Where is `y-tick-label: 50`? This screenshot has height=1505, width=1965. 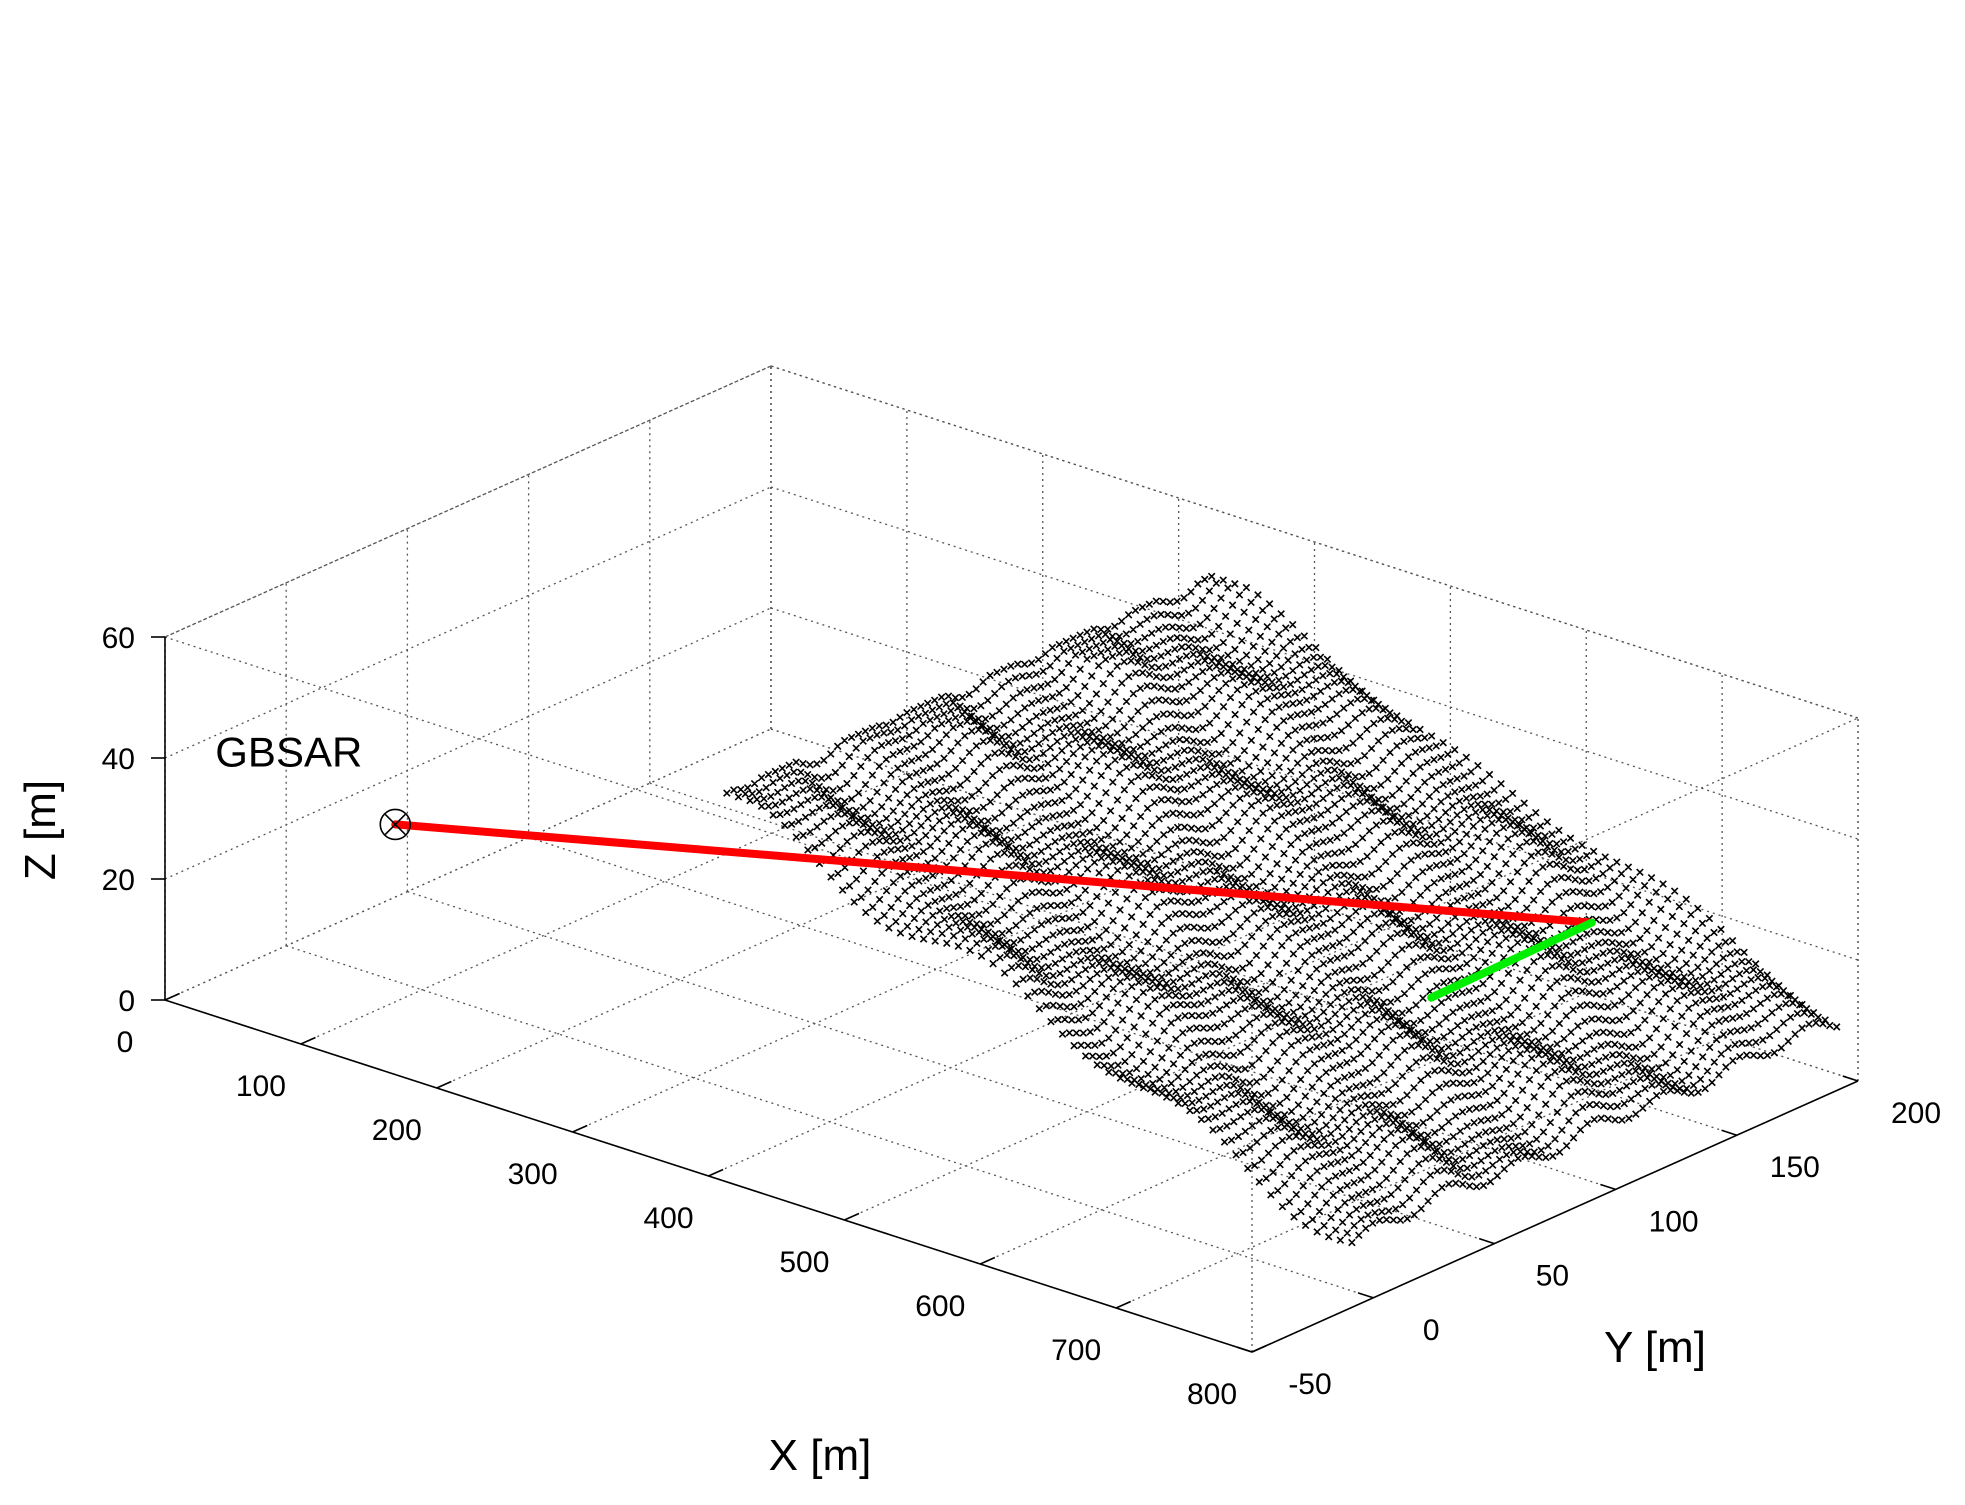 y-tick-label: 50 is located at coordinates (1552, 1276).